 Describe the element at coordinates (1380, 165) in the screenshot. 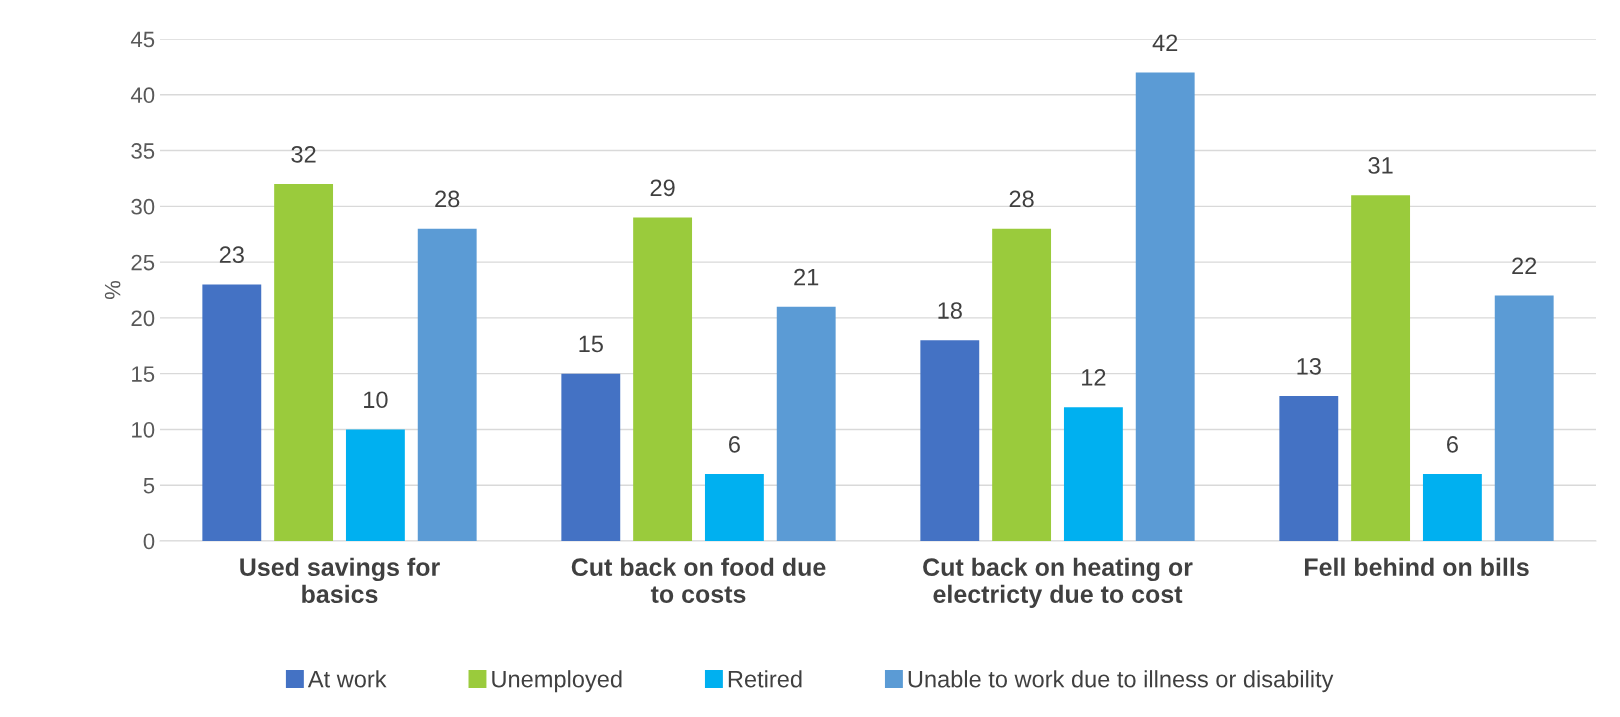

I see `data-label: 31` at that location.